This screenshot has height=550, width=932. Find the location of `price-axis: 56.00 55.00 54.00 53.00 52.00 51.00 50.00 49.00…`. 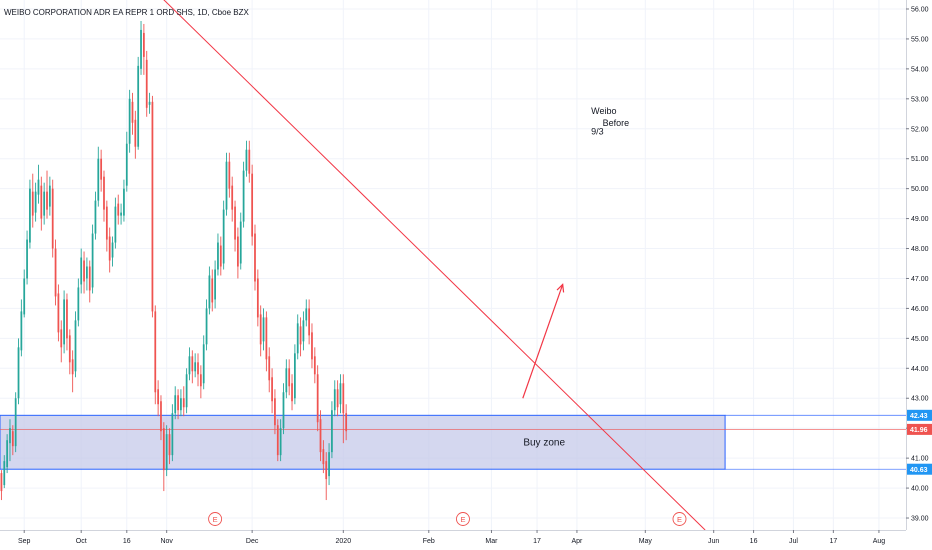

price-axis: 56.00 55.00 54.00 53.00 52.00 51.00 50.00 49.00… is located at coordinates (919, 275).